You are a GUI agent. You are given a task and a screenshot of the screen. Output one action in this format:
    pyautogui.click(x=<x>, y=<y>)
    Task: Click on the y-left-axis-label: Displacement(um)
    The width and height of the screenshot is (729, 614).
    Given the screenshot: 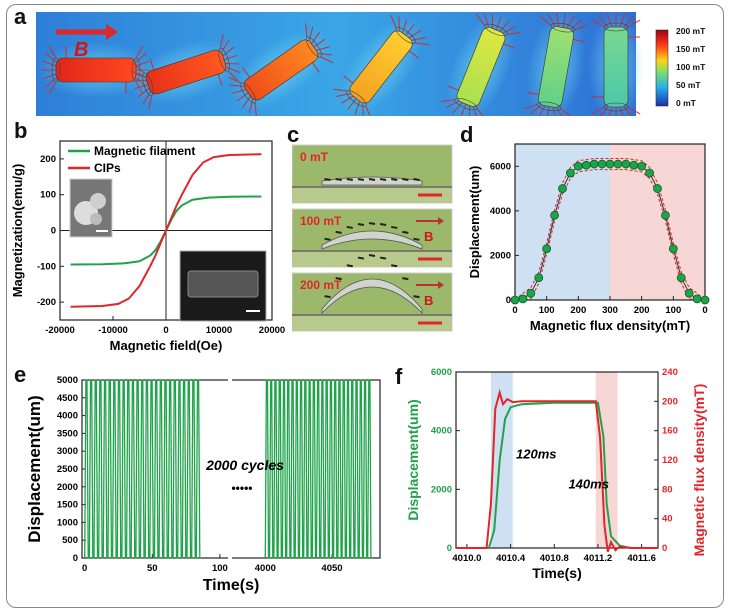 What is the action you would take?
    pyautogui.click(x=413, y=459)
    